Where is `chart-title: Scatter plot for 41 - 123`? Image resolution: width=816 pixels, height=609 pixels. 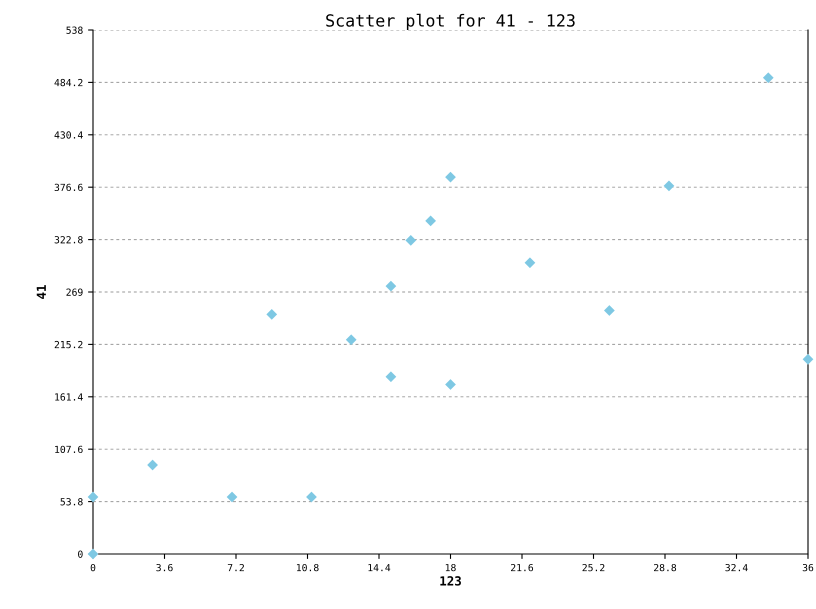 chart-title: Scatter plot for 41 - 123 is located at coordinates (450, 22).